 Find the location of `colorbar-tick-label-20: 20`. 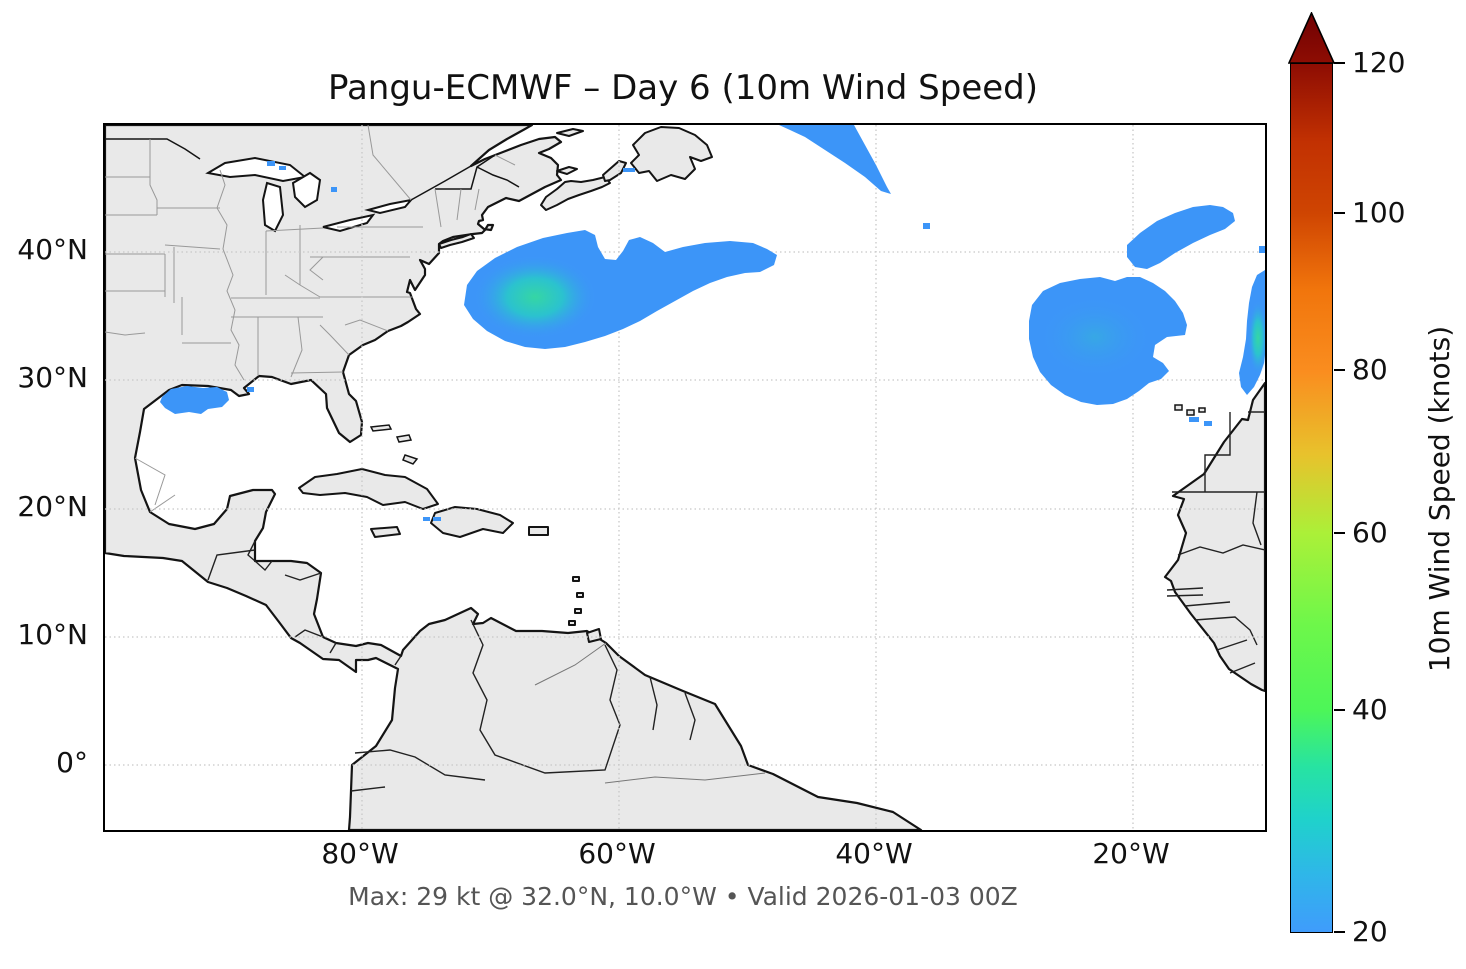

colorbar-tick-label-20: 20 is located at coordinates (1370, 931).